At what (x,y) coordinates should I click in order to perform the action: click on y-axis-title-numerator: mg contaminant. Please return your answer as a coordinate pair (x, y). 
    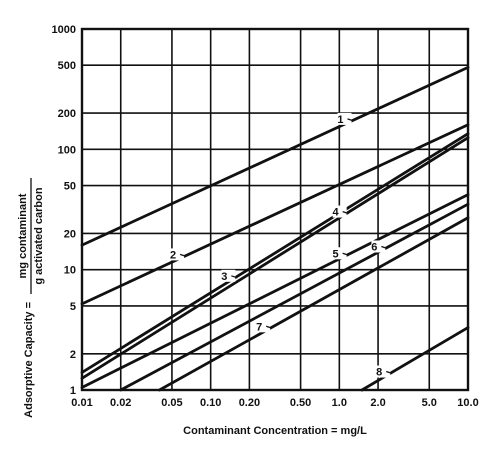
    Looking at the image, I should click on (23, 235).